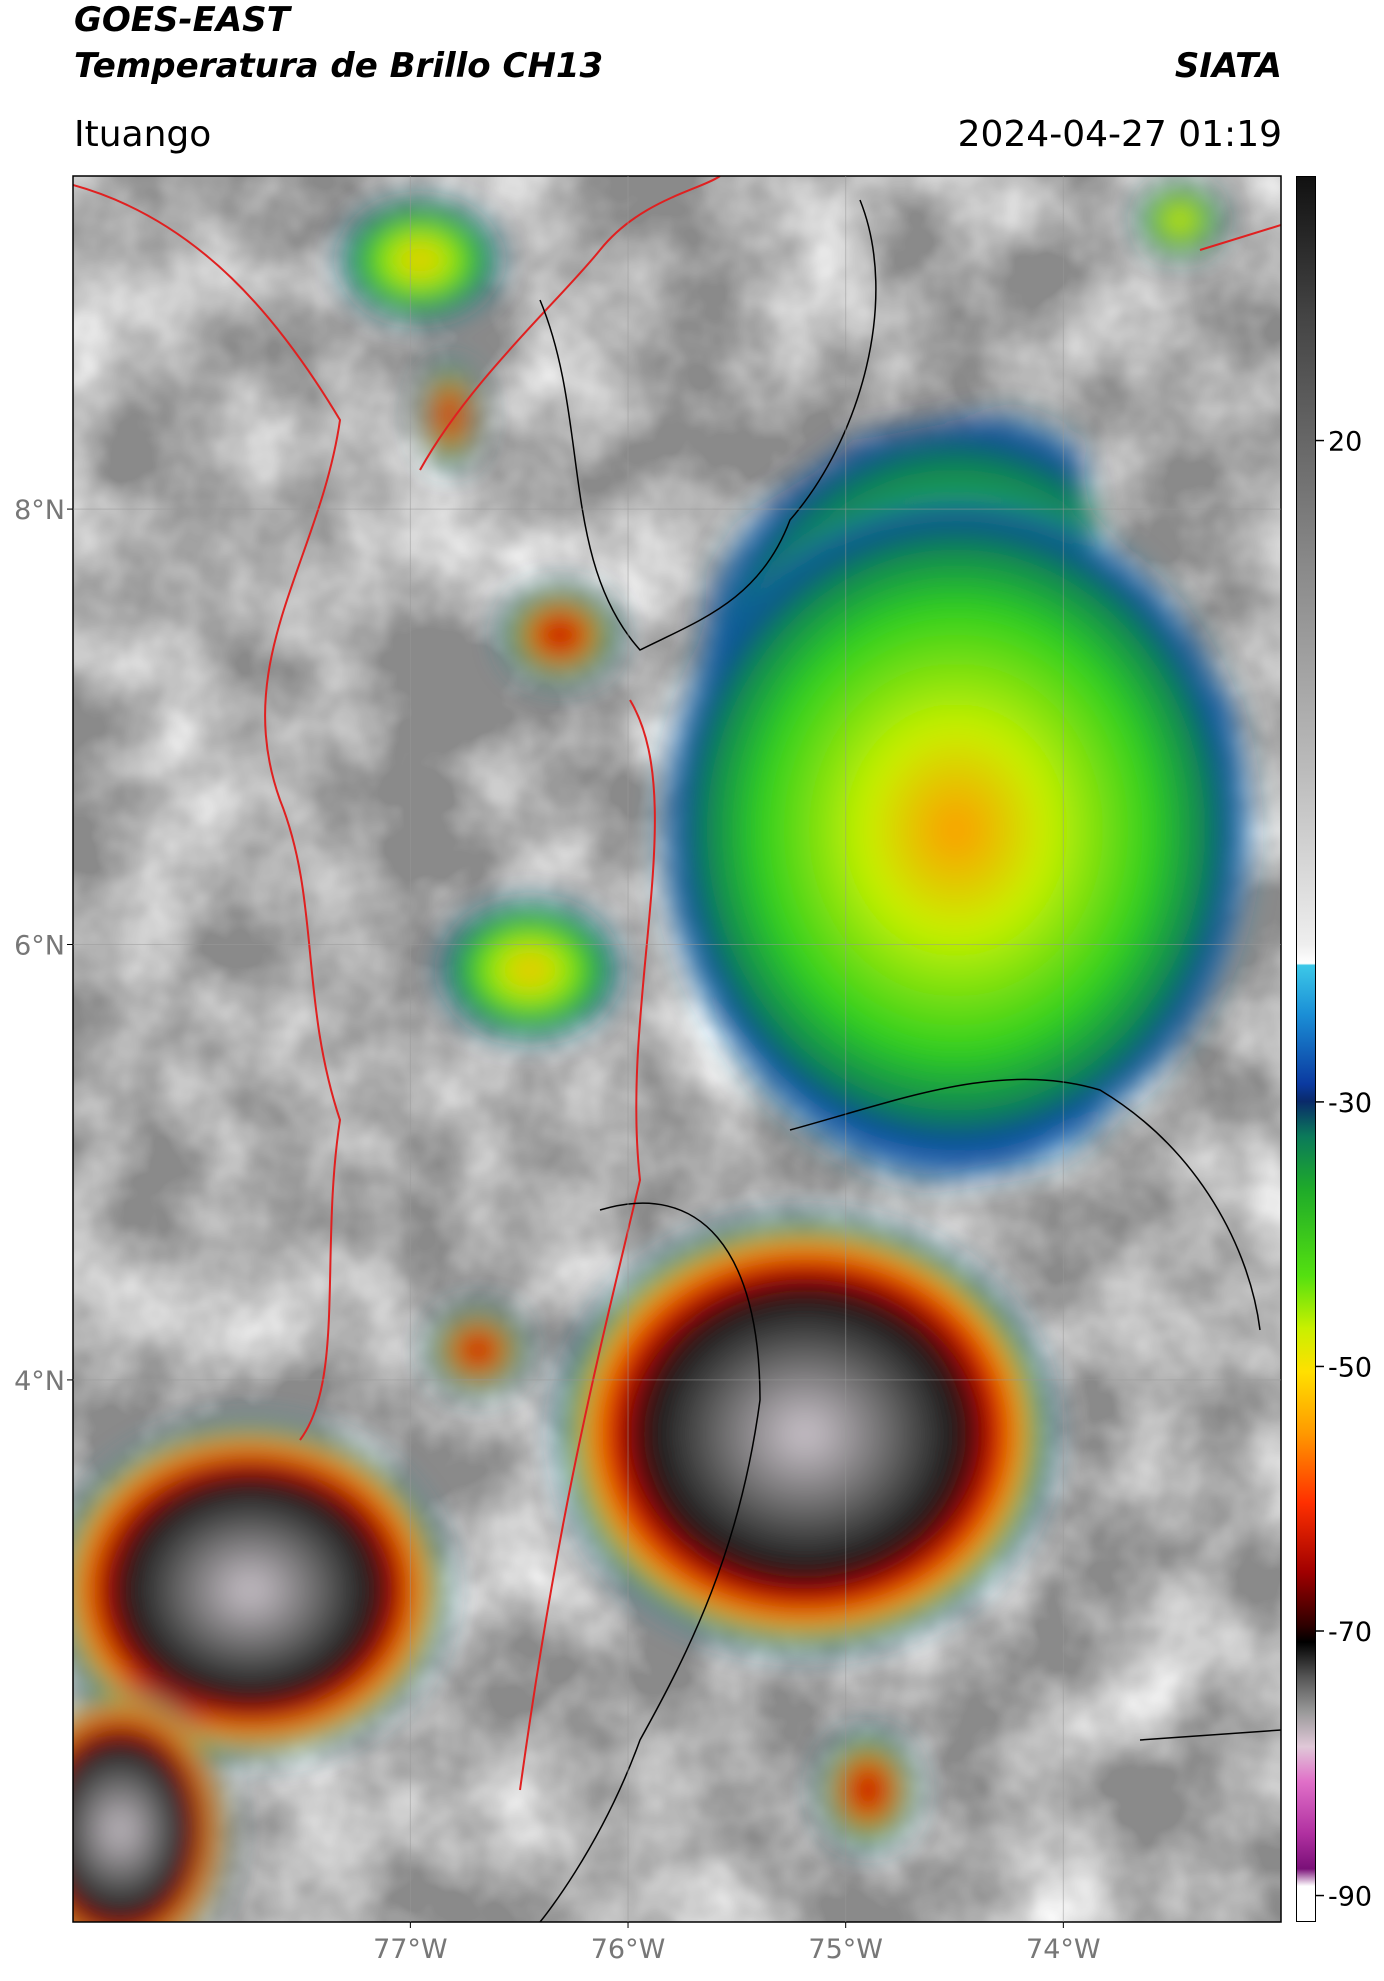 This screenshot has width=1384, height=1981. I want to click on x-tick-label: 76°W, so click(628, 1949).